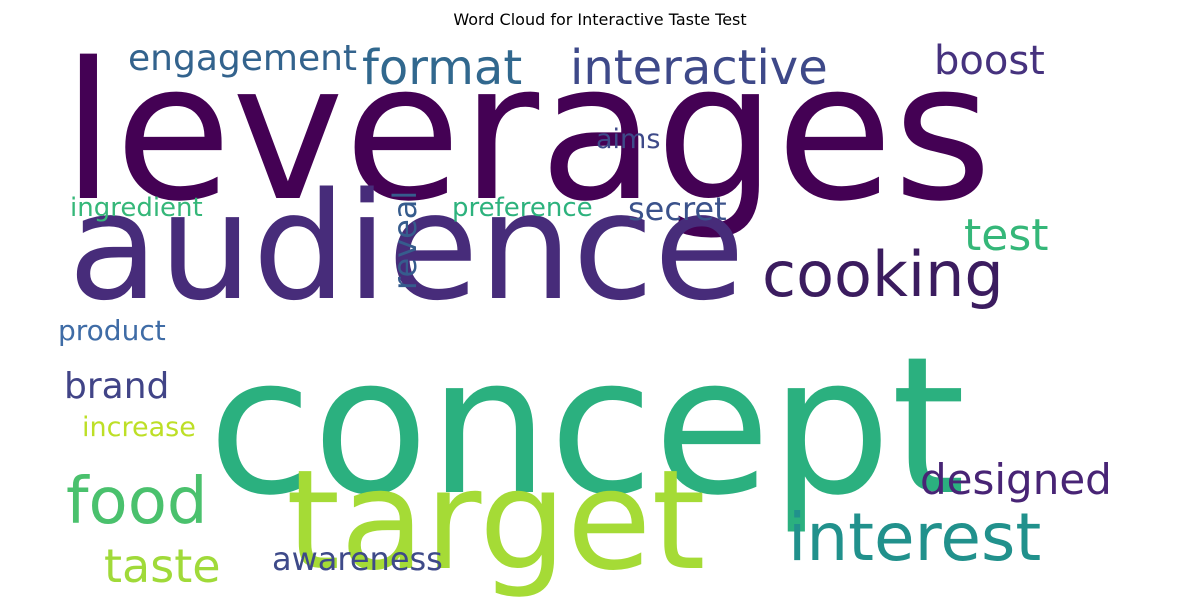 The height and width of the screenshot is (600, 1200). Describe the element at coordinates (116, 386) in the screenshot. I see `word-brand: brand` at that location.